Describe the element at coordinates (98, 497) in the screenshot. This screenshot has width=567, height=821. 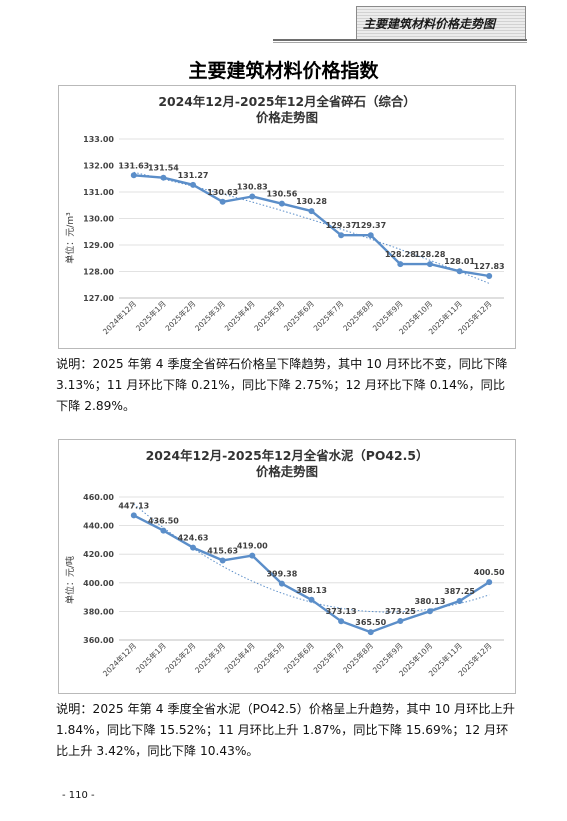
I see `cement-ytick-label: 460.00` at that location.